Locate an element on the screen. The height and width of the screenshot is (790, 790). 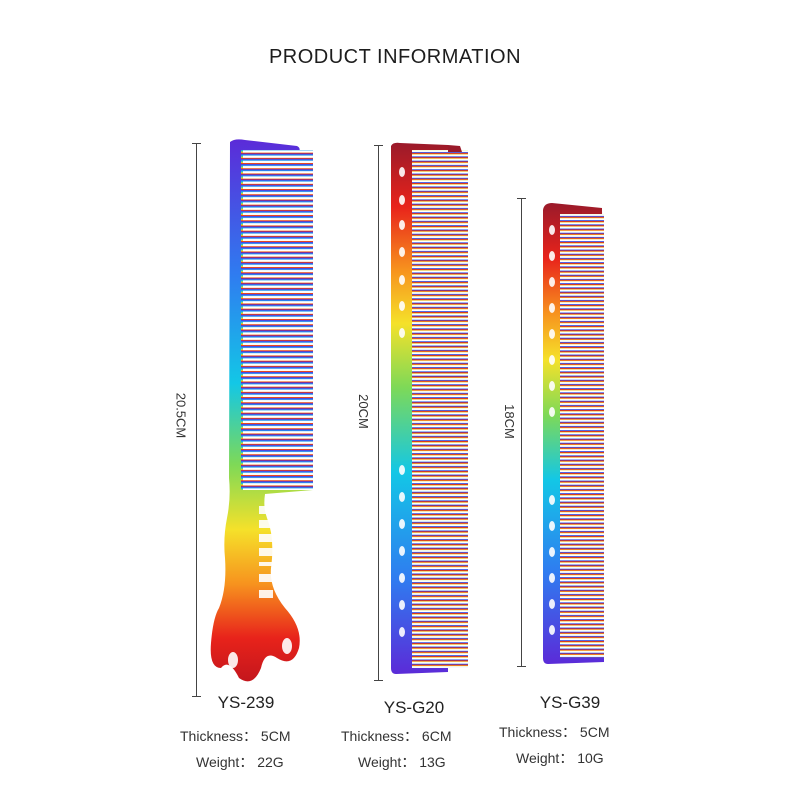
thickness-row: Thickness： 6CM is located at coordinates (396, 736).